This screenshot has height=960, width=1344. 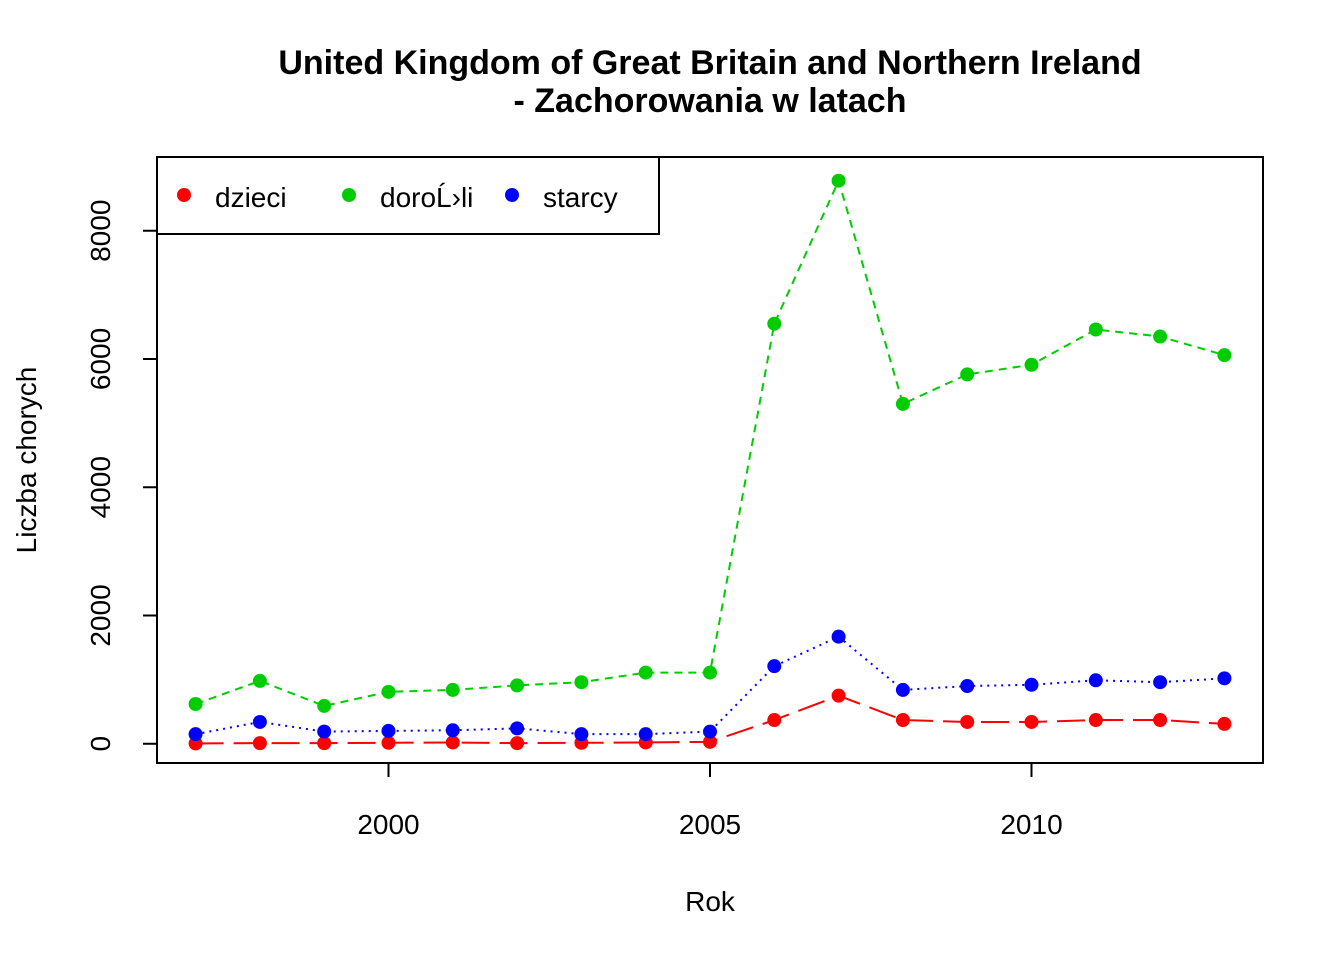 What do you see at coordinates (100, 359) in the screenshot?
I see `y-tick-label: 6000` at bounding box center [100, 359].